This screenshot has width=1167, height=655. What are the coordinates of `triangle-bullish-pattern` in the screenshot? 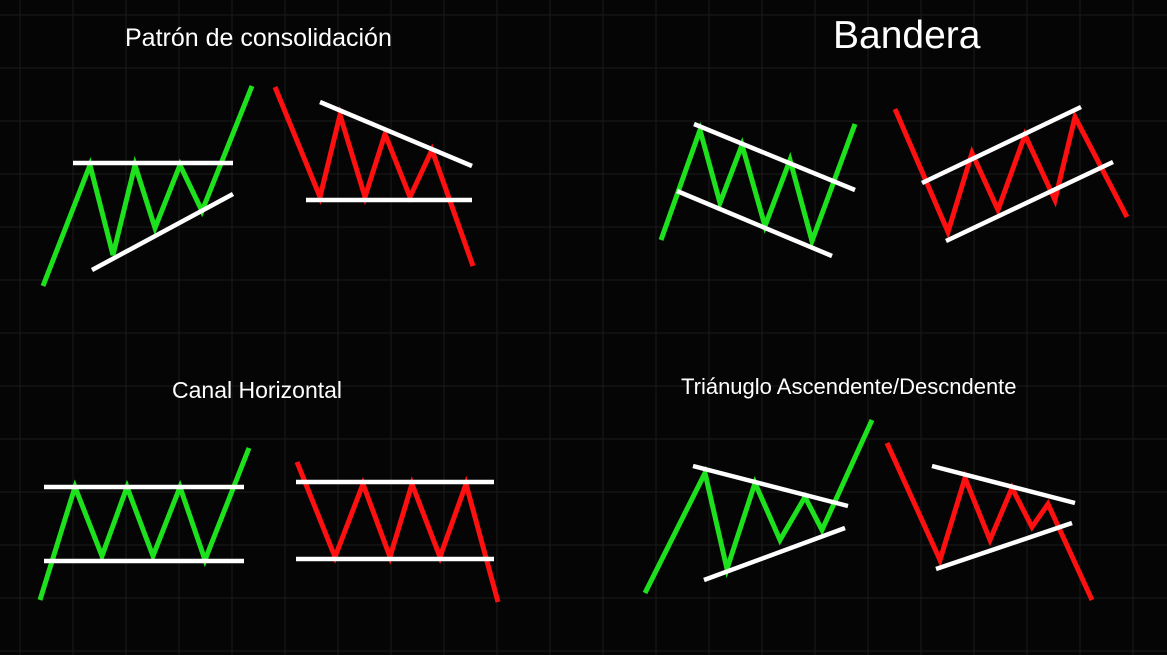 It's located at (758, 506).